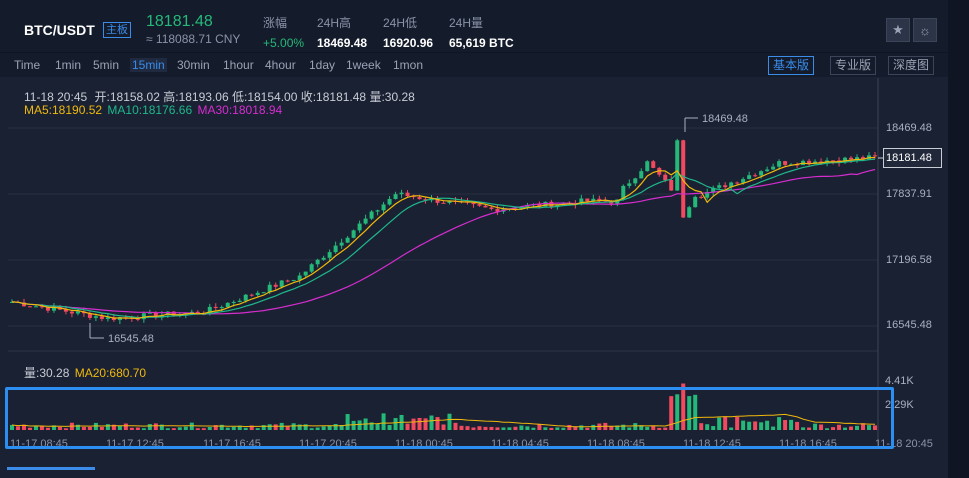 The height and width of the screenshot is (478, 969). What do you see at coordinates (283, 32) in the screenshot?
I see `stat-change: 涨幅 +5.00%` at bounding box center [283, 32].